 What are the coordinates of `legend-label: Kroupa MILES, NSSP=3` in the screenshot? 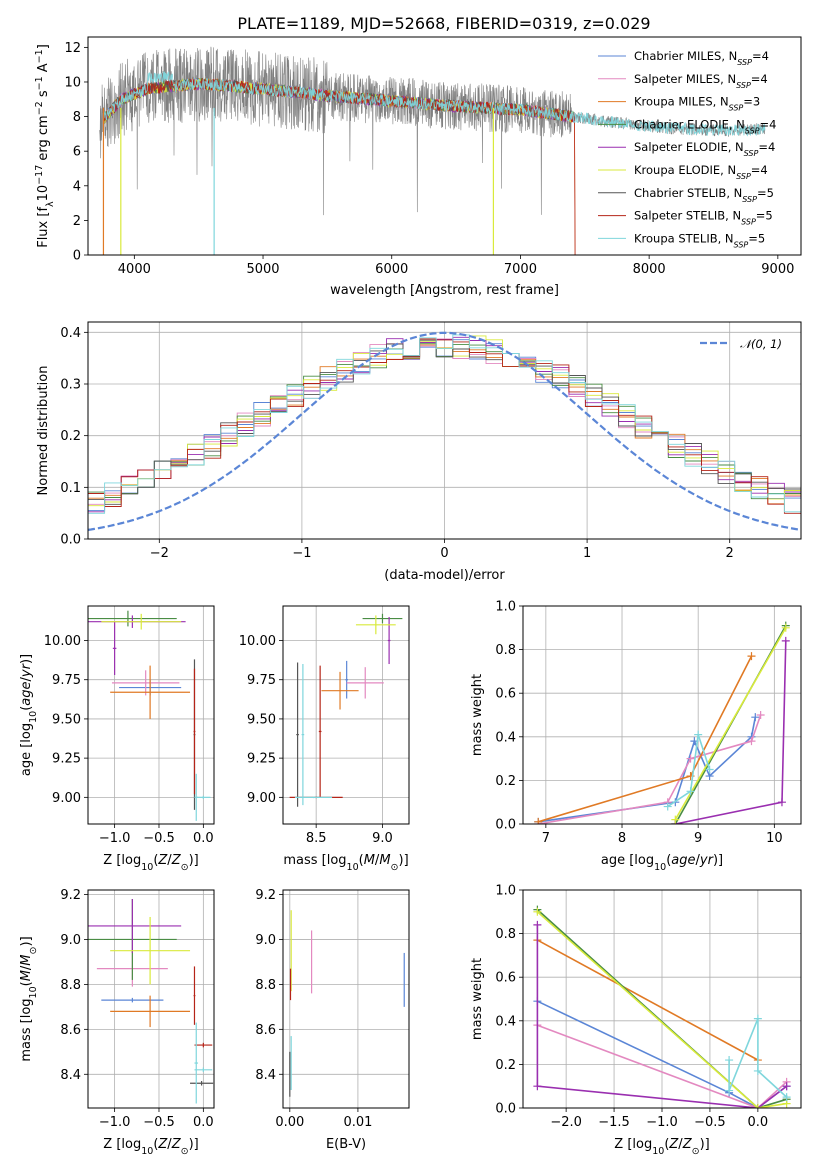 It's located at (697, 104).